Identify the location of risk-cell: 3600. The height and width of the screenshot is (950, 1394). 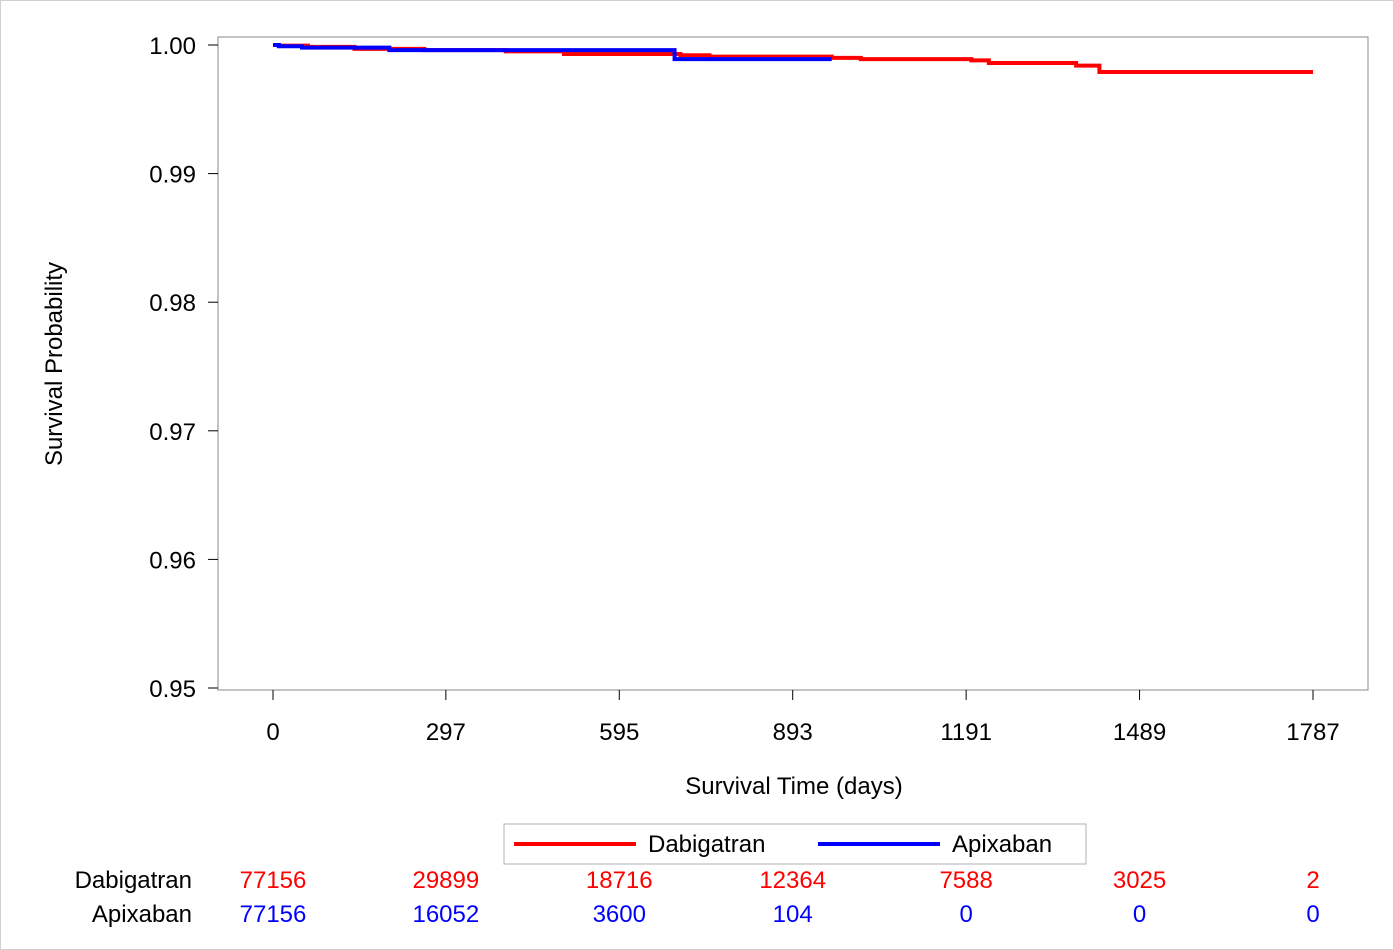
(619, 914).